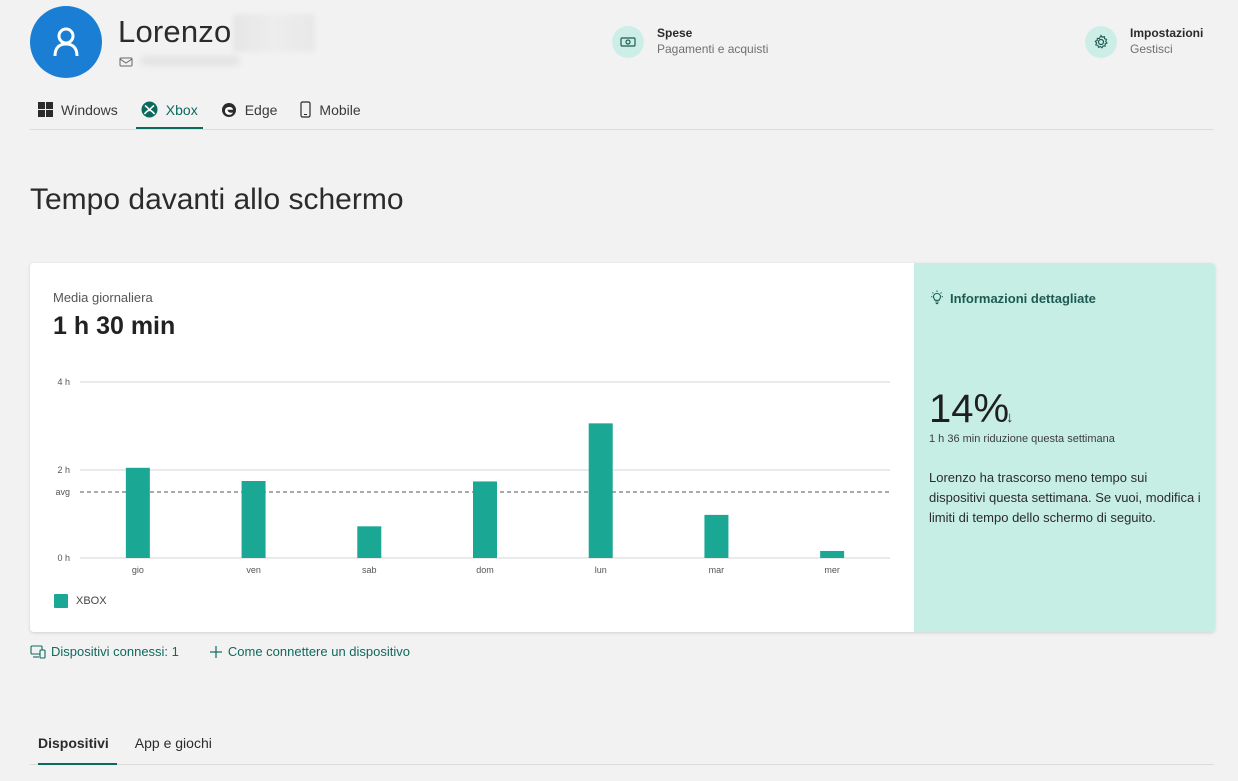 The image size is (1238, 781). I want to click on mail-icon, so click(126, 62).